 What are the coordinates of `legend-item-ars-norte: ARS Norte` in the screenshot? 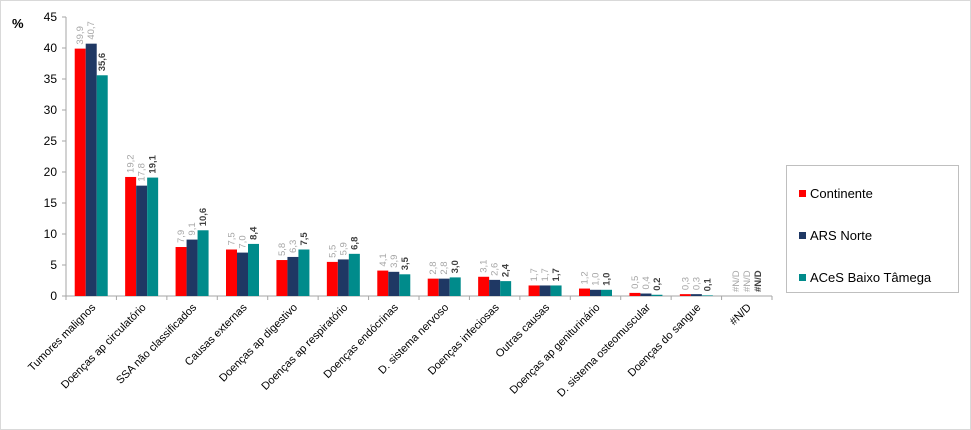 It's located at (835, 235).